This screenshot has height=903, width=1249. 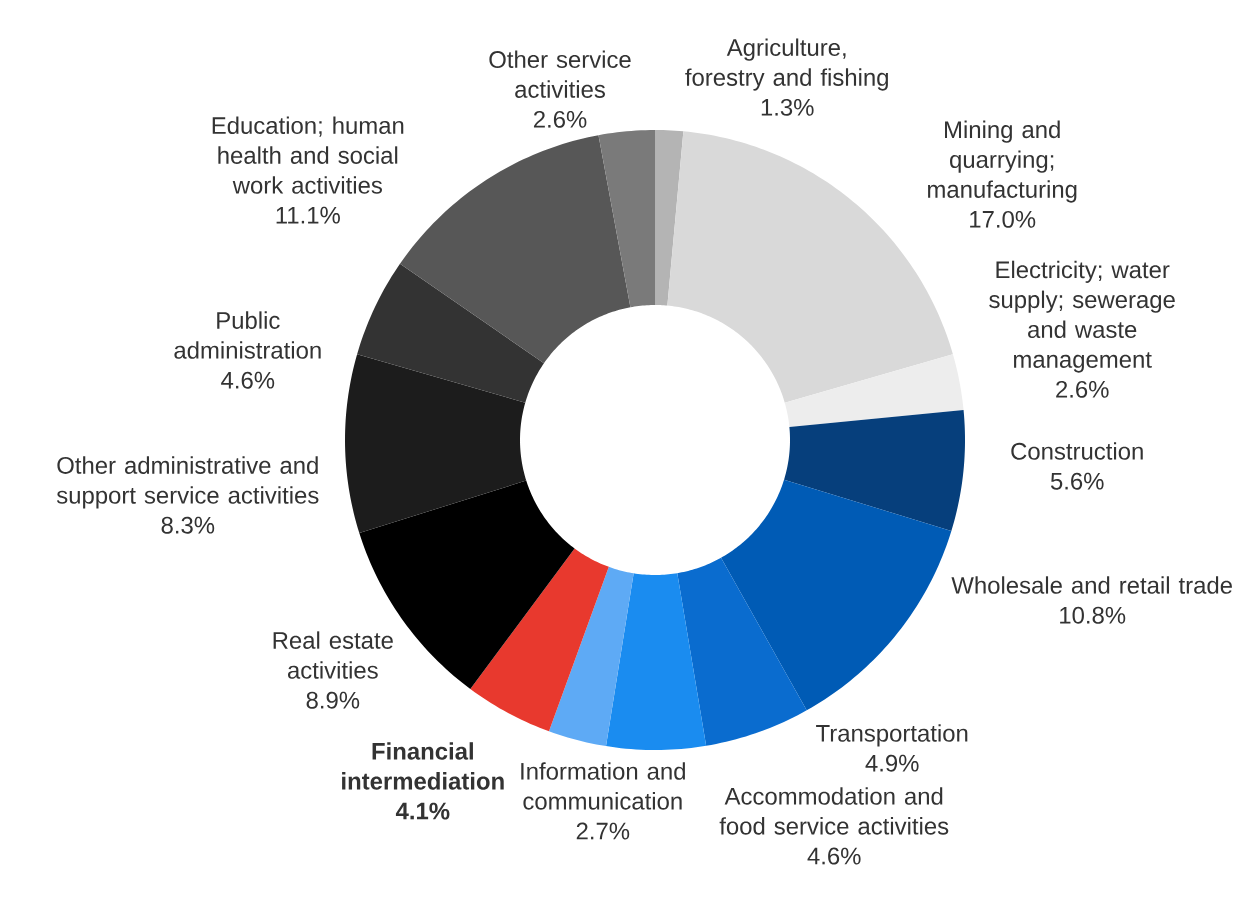 I want to click on data-label: 8.9%, so click(x=333, y=700).